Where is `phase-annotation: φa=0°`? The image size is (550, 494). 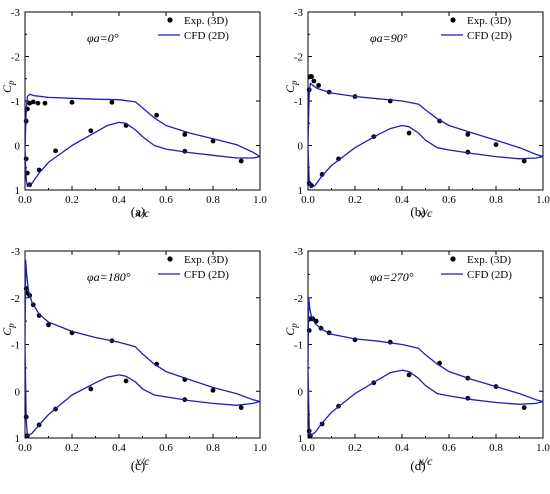 phase-annotation: φa=0° is located at coordinates (103, 38).